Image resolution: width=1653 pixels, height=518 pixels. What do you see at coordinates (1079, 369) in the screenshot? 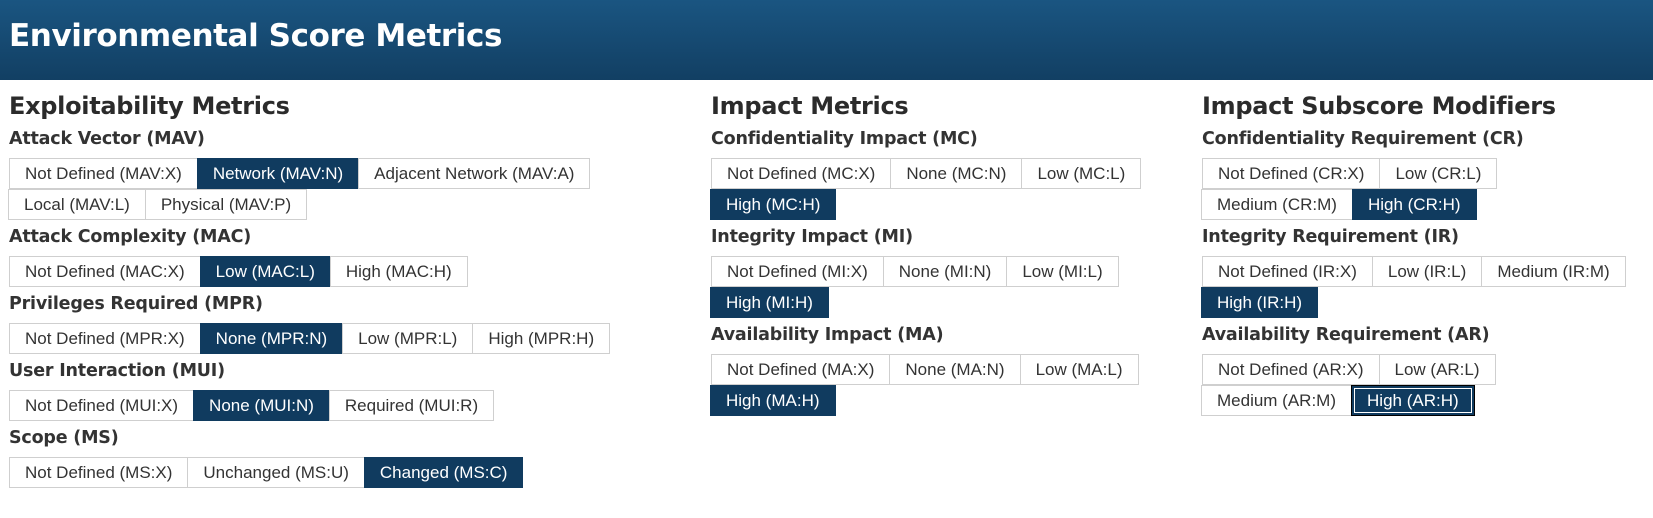
I see `option-button-low-ma-l: Low (MA:L)` at bounding box center [1079, 369].